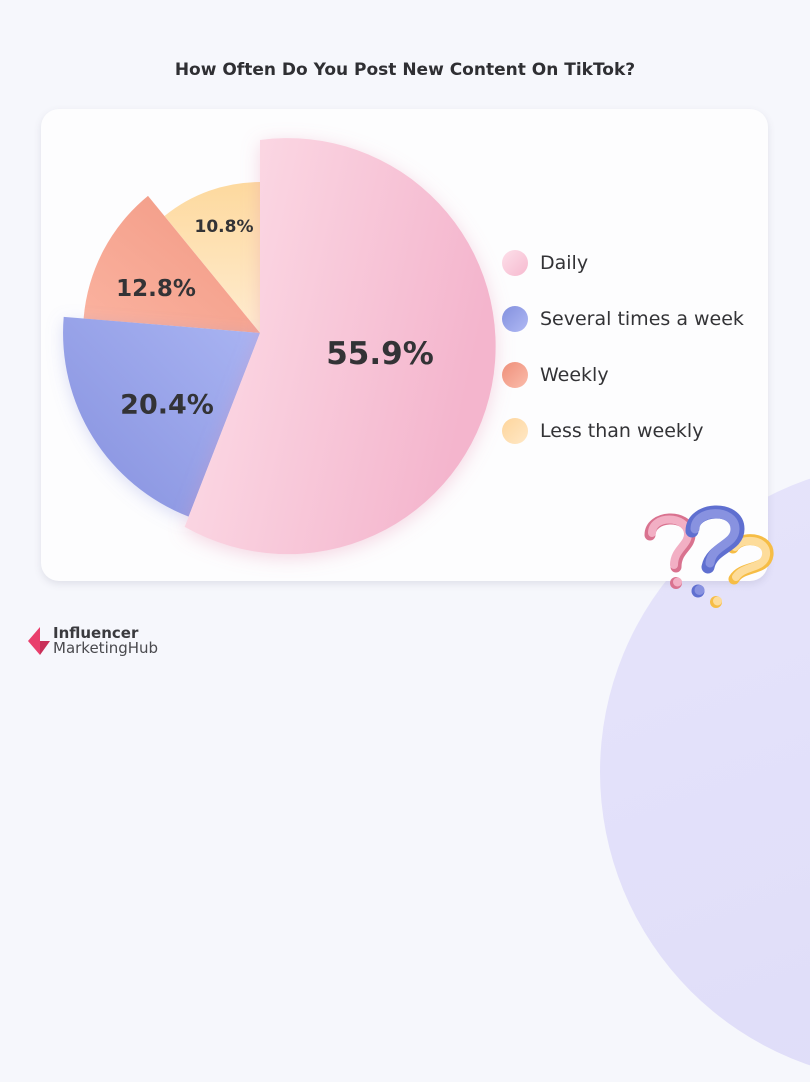 This screenshot has width=810, height=1082. Describe the element at coordinates (623, 375) in the screenshot. I see `legend-item-weekly: Weekly` at that location.